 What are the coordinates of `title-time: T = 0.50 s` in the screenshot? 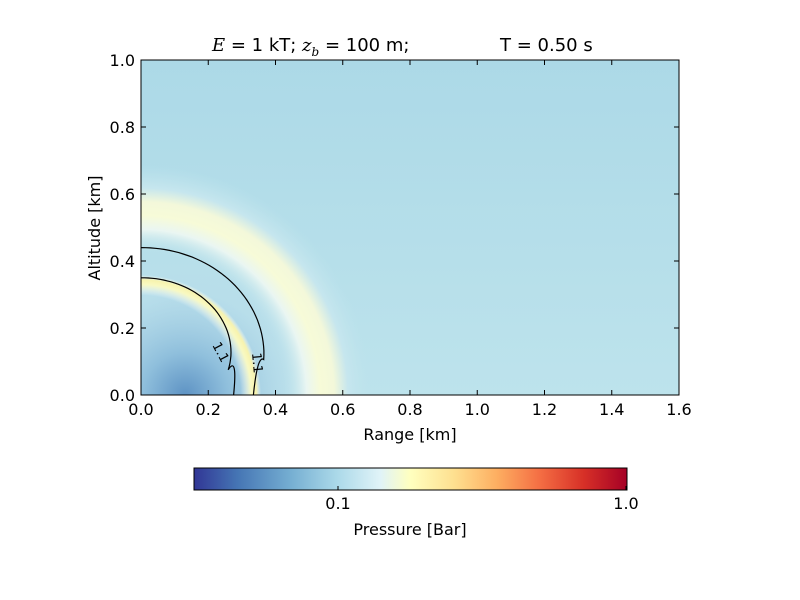 It's located at (546, 45).